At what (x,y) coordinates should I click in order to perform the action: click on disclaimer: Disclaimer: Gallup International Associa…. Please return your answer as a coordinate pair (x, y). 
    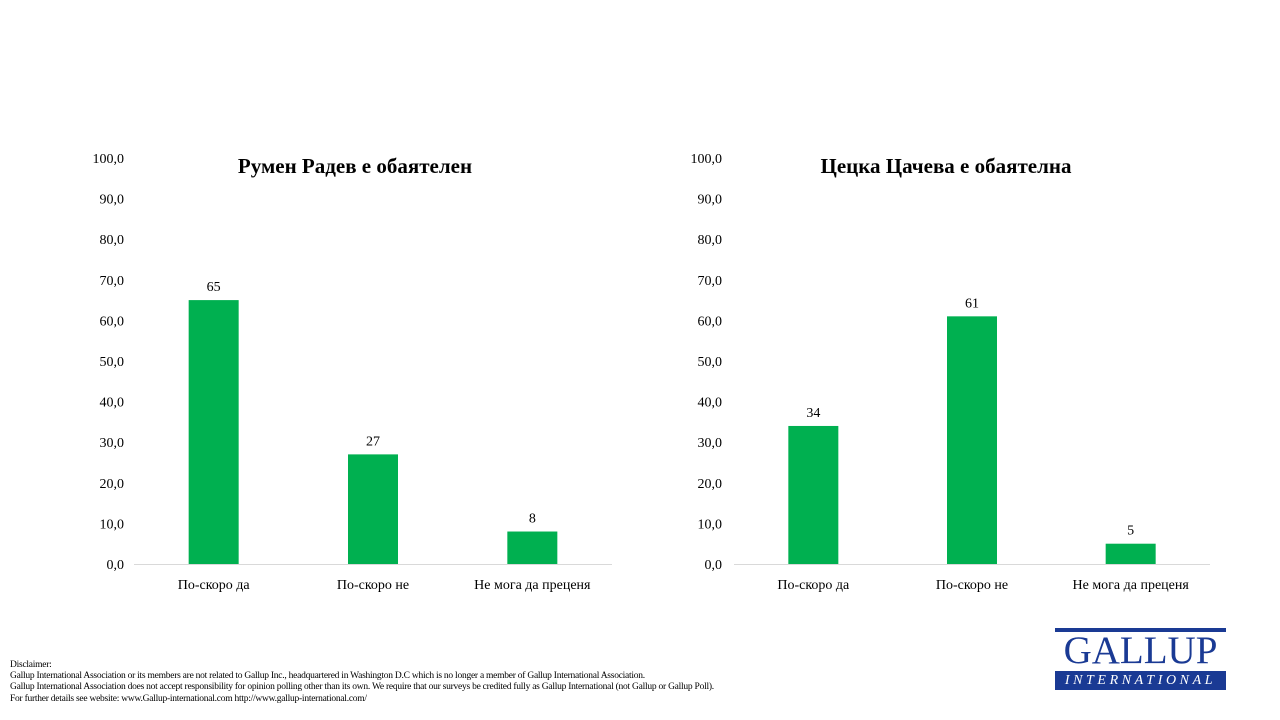
    Looking at the image, I should click on (460, 682).